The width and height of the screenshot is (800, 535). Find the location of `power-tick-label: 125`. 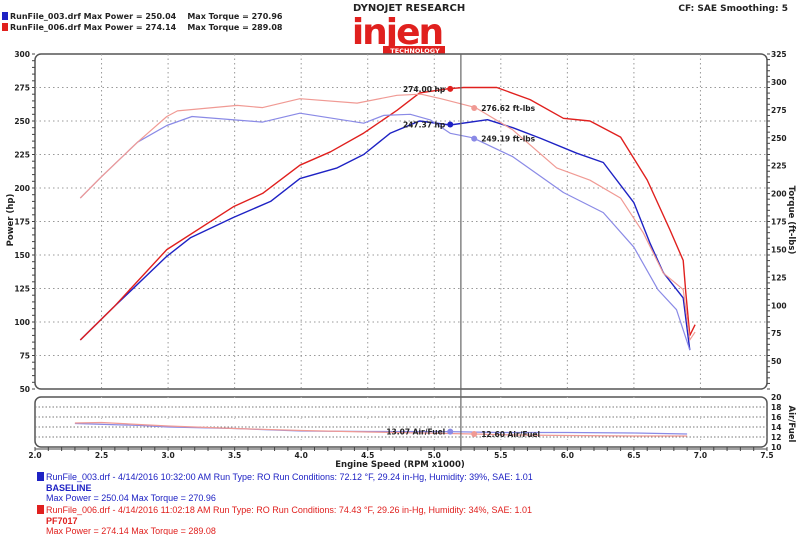

power-tick-label: 125 is located at coordinates (22, 289).